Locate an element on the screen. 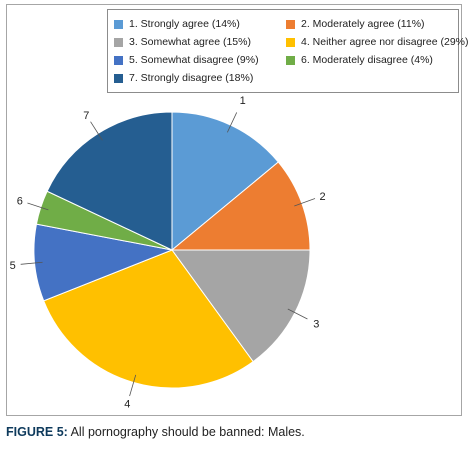 The image size is (470, 450). legend-item-5: 5. Somewhat disagree (9%) is located at coordinates (200, 60).